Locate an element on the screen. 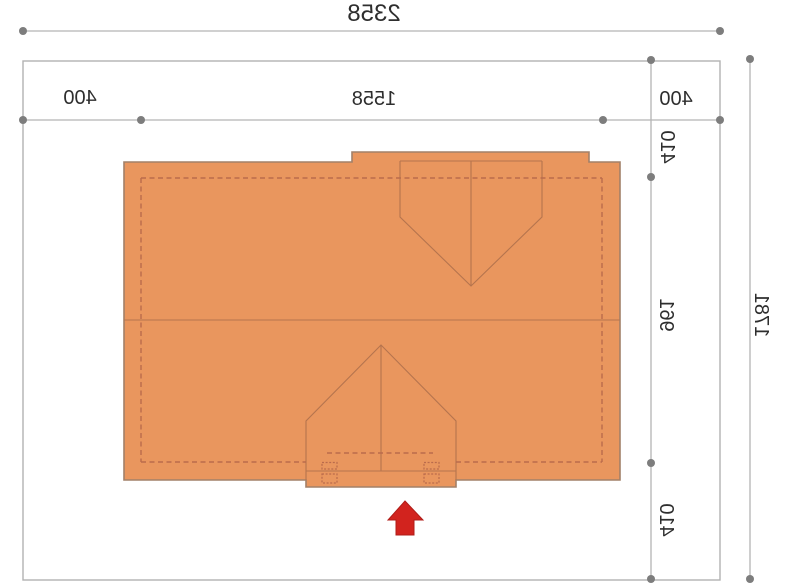  dim-label-left-offset: 400 is located at coordinates (79, 98).